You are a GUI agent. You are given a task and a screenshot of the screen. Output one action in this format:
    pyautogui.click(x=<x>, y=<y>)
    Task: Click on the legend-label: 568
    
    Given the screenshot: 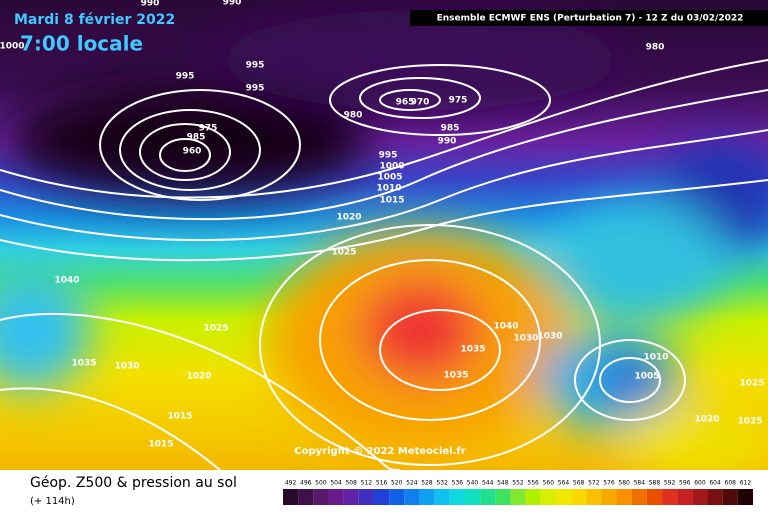 What is the action you would take?
    pyautogui.click(x=579, y=483)
    